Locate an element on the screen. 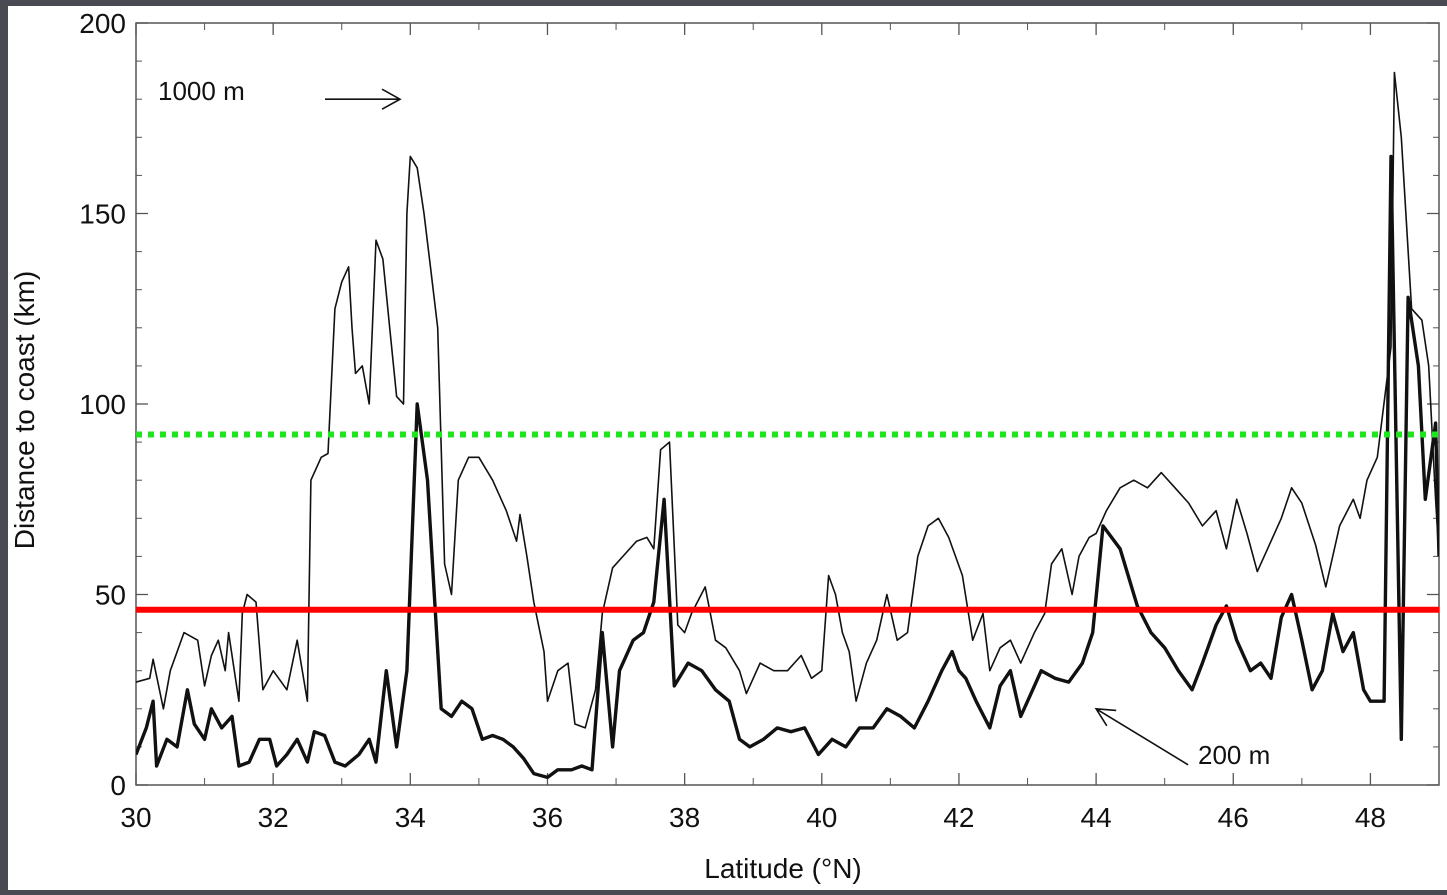  x-tick-label: 44 is located at coordinates (1096, 817).